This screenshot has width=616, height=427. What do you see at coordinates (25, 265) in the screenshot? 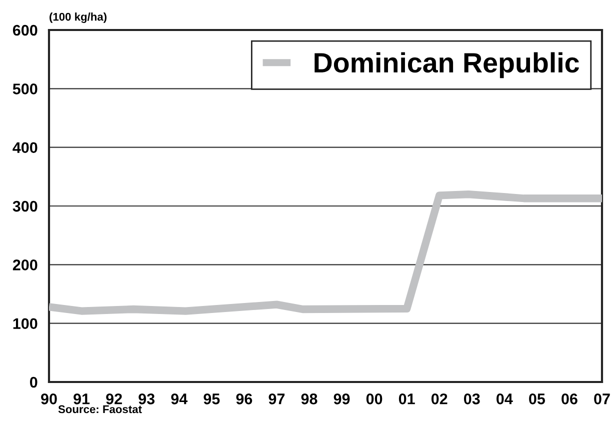
I see `y-tick-label: 200` at bounding box center [25, 265].